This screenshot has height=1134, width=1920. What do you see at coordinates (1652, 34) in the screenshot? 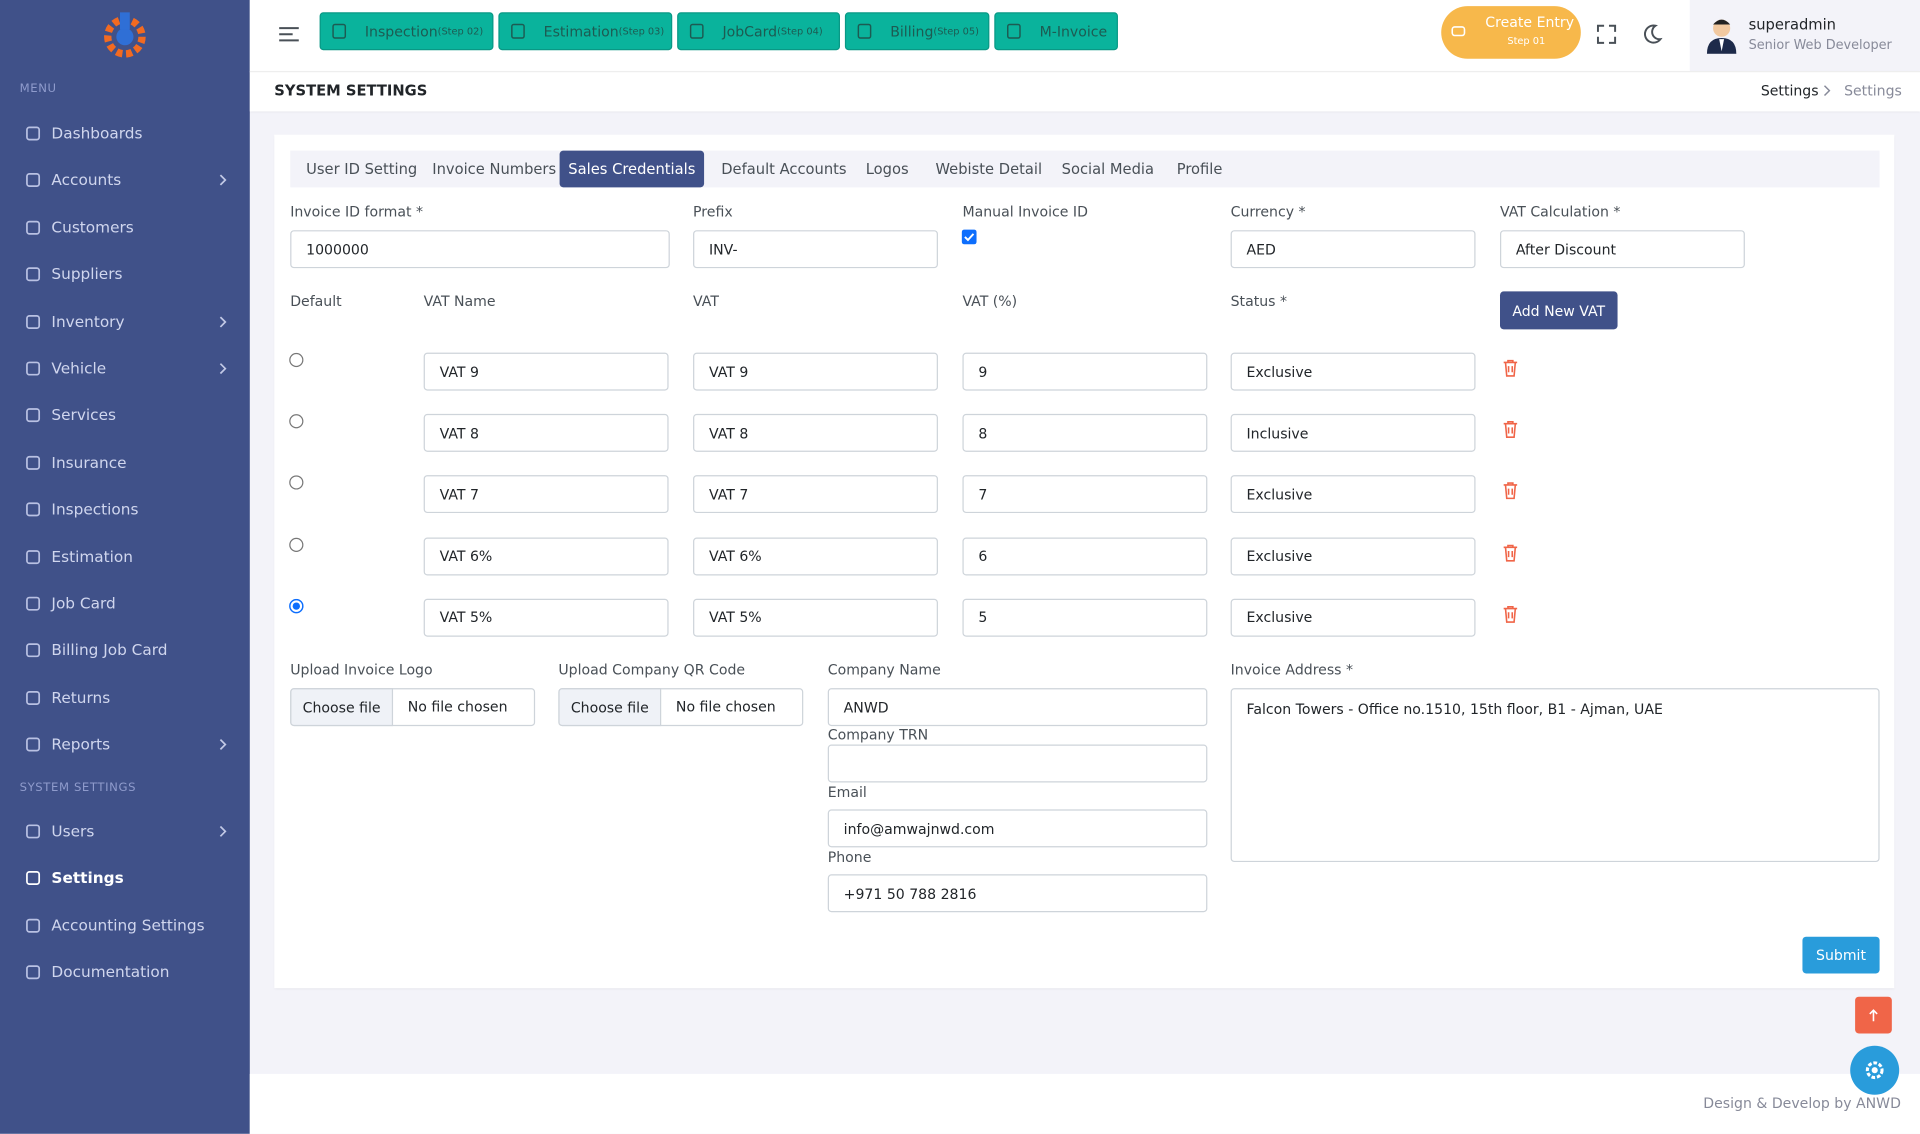
I see `theme-toggle` at bounding box center [1652, 34].